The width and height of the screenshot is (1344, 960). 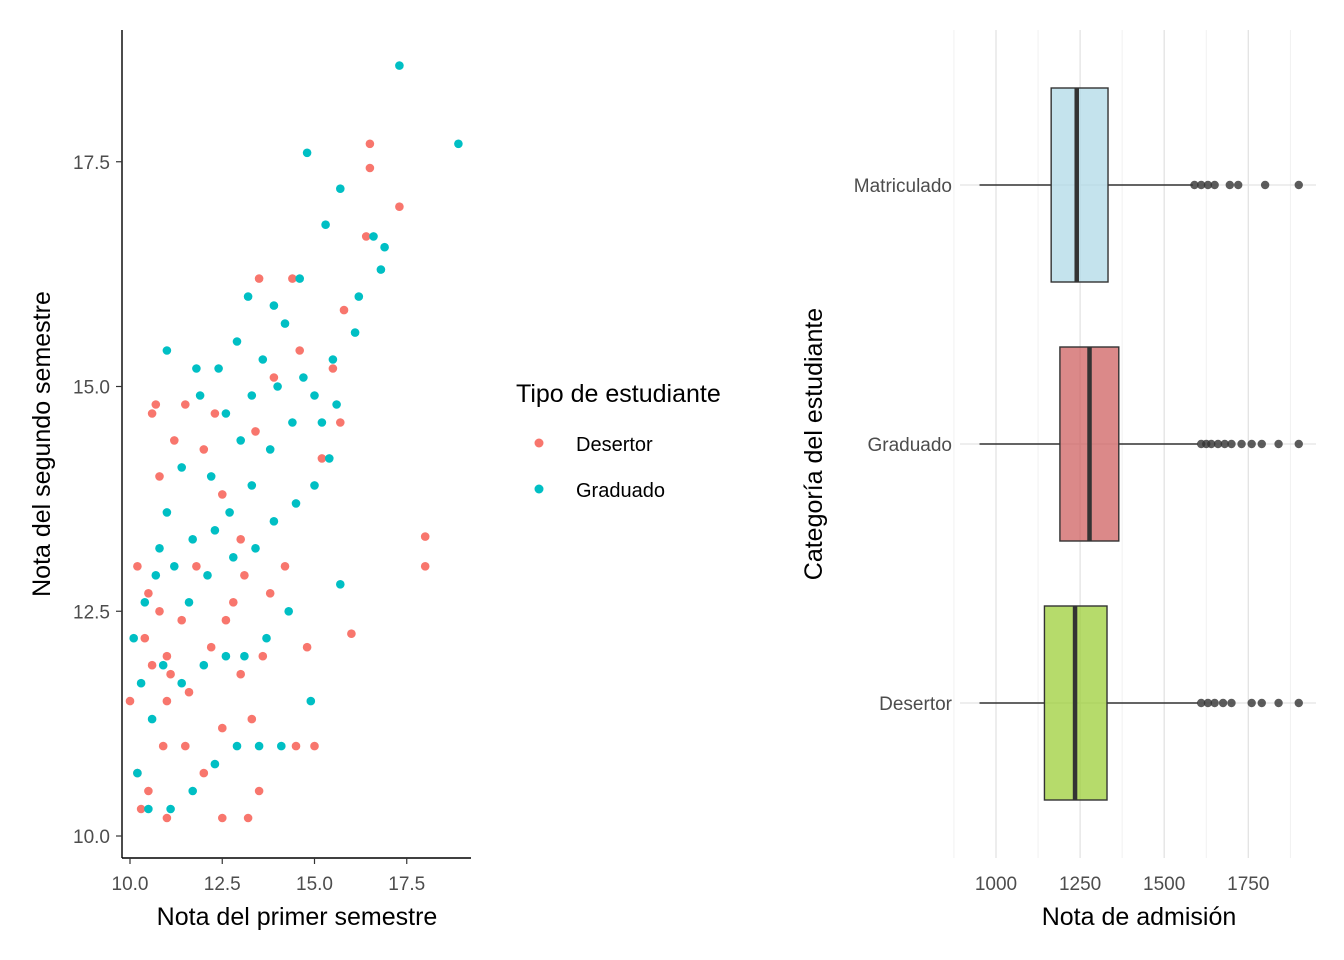 I want to click on box-x-tick-label: 1000, so click(x=996, y=884).